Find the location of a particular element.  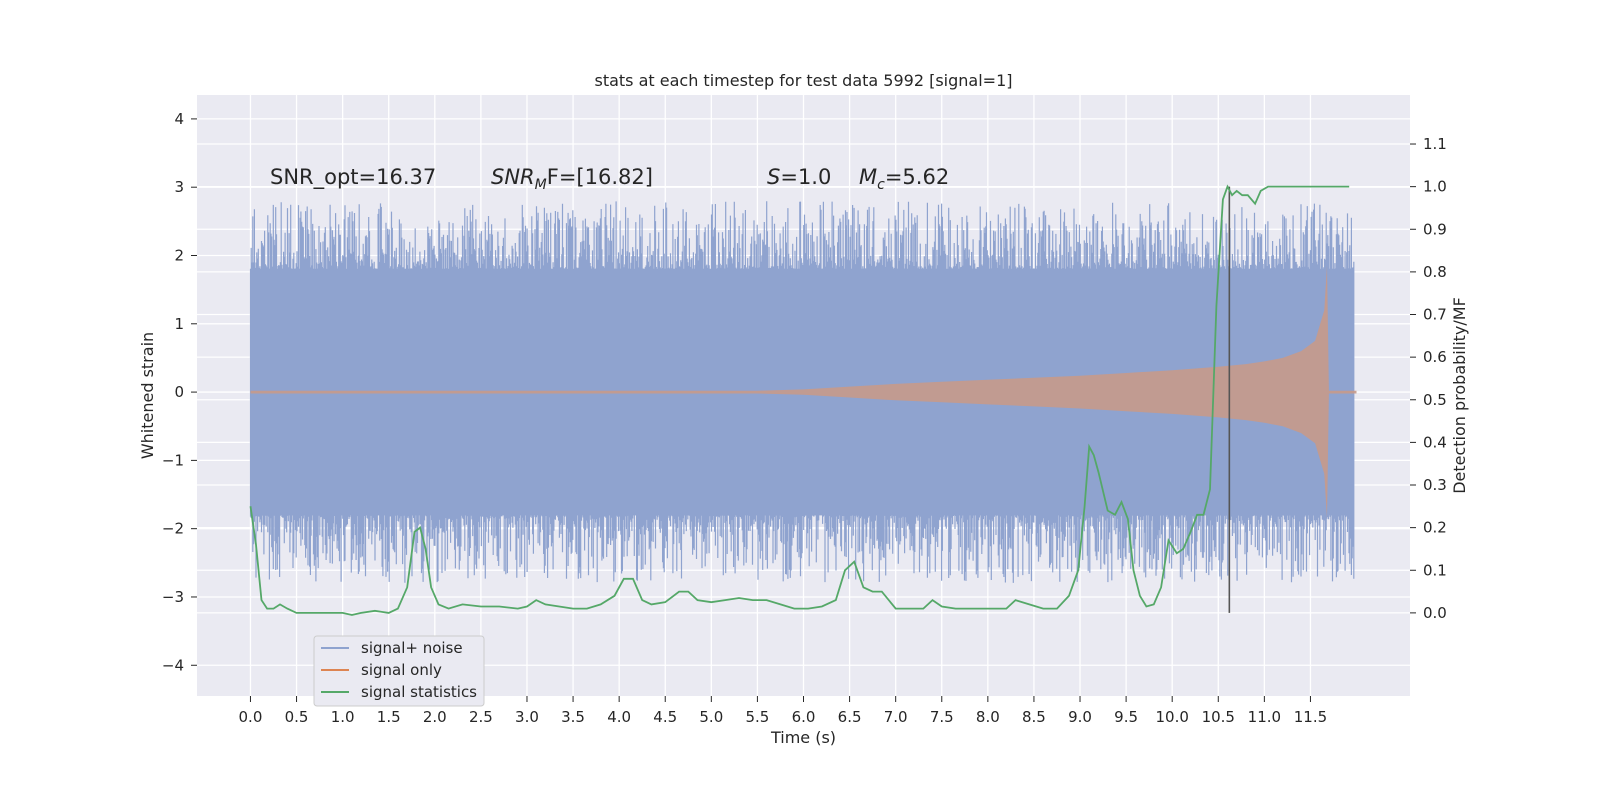

legend-label: signal only is located at coordinates (401, 670).